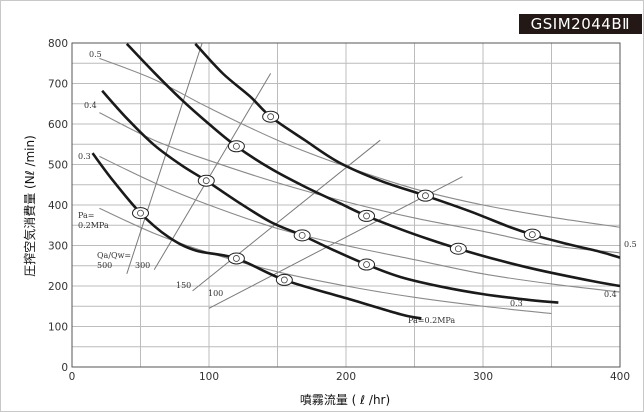  Describe the element at coordinates (610, 294) in the screenshot. I see `pressure-label-0.4-right: 0.4` at that location.